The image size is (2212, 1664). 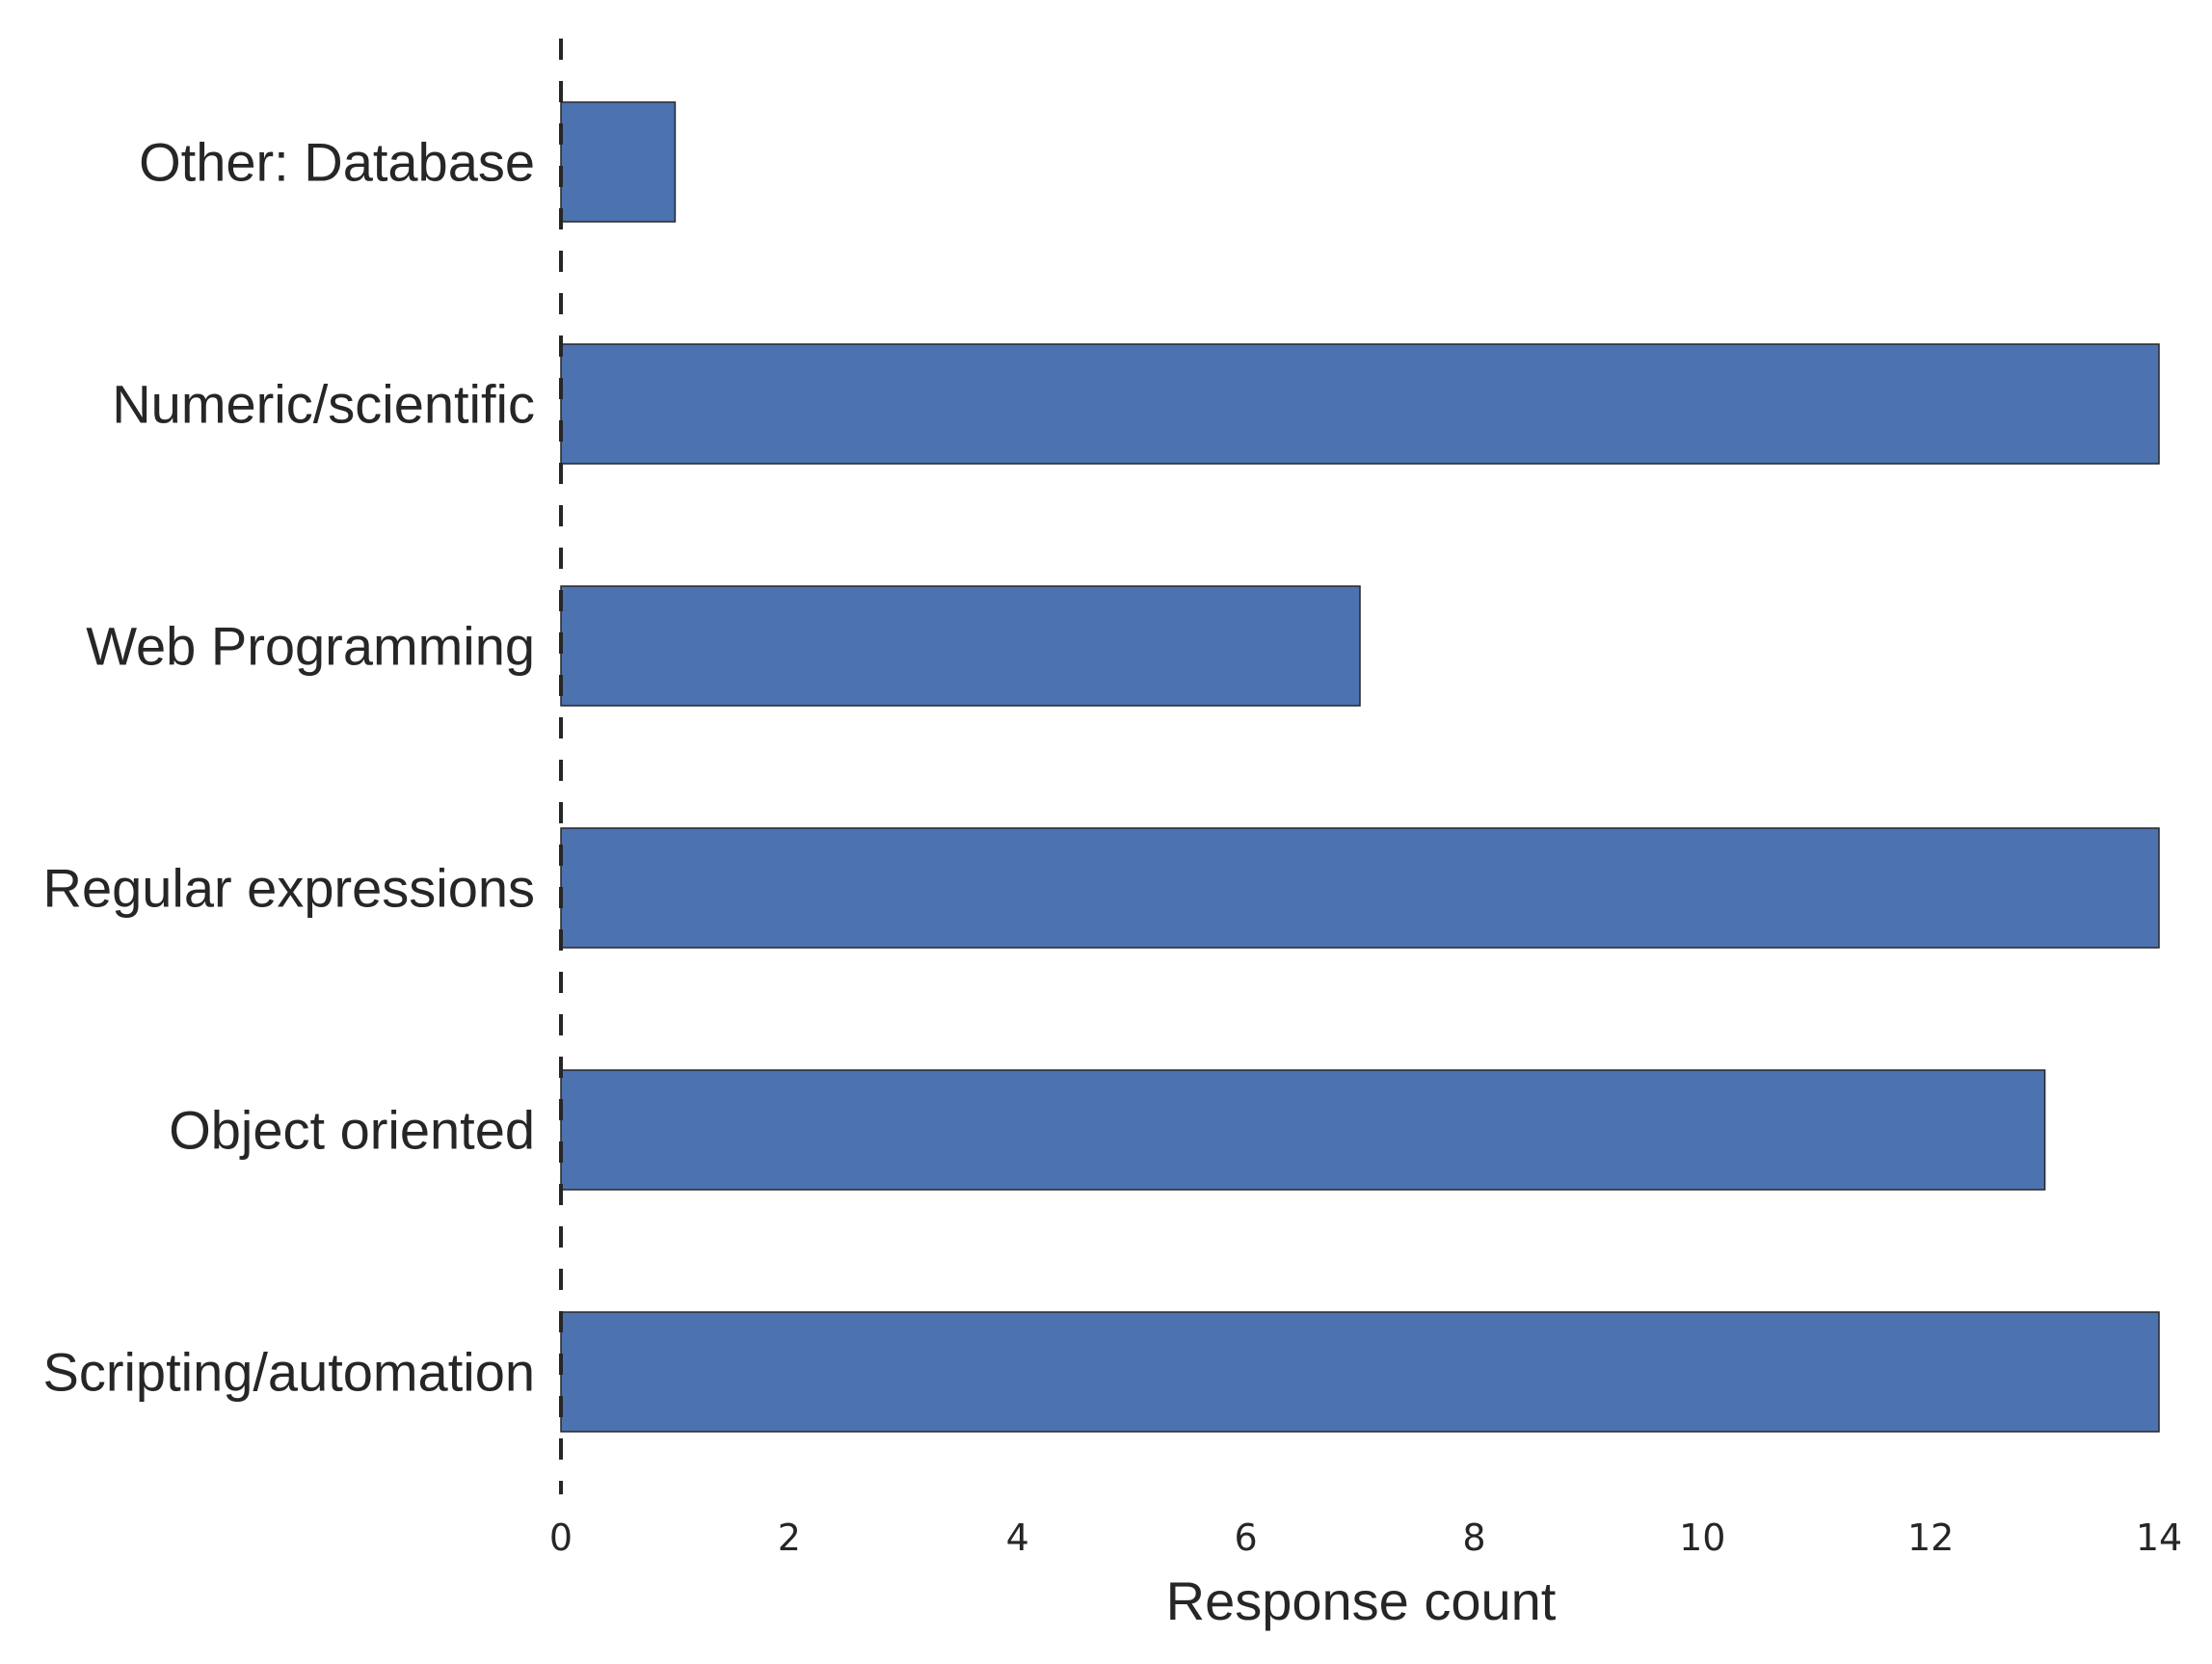 What do you see at coordinates (288, 1373) in the screenshot?
I see `category-label-scripting-automation: Scripting/automation` at bounding box center [288, 1373].